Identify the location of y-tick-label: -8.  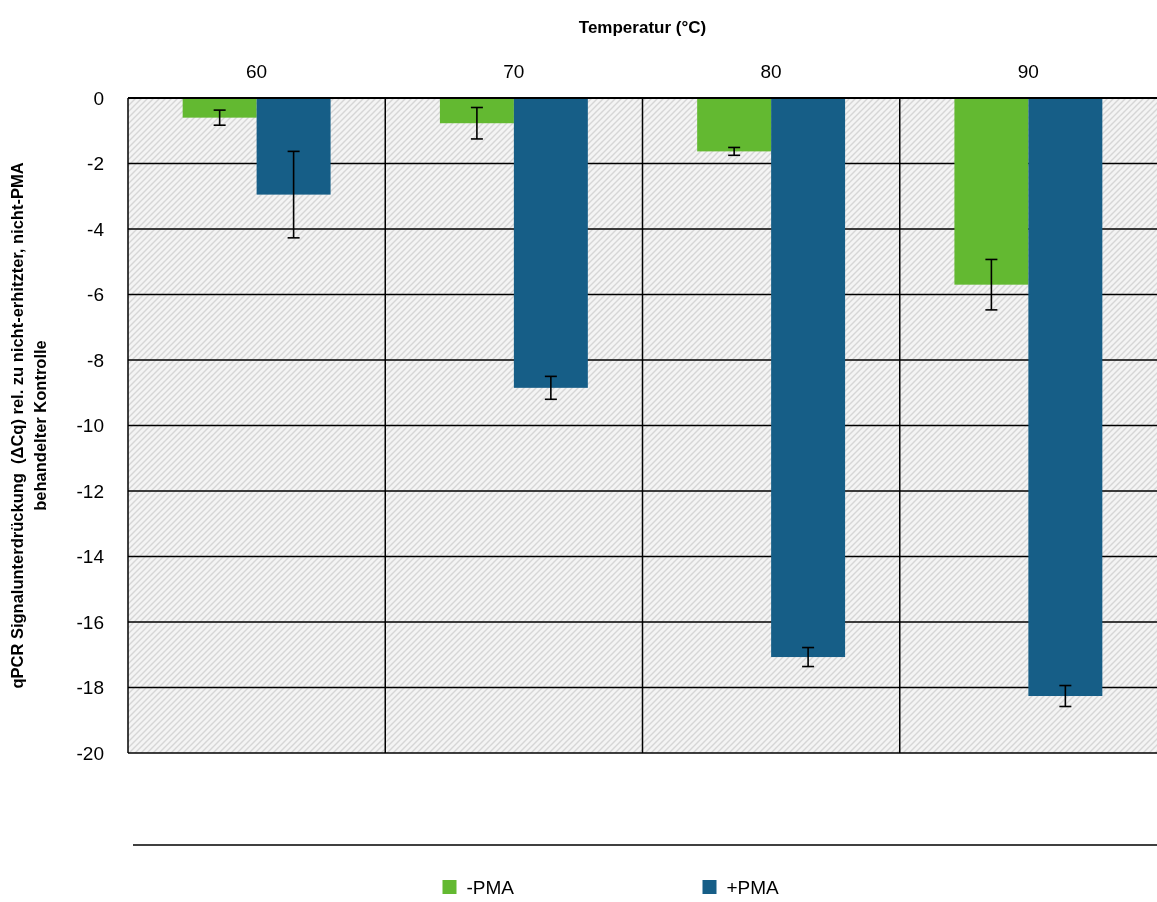
(95, 360).